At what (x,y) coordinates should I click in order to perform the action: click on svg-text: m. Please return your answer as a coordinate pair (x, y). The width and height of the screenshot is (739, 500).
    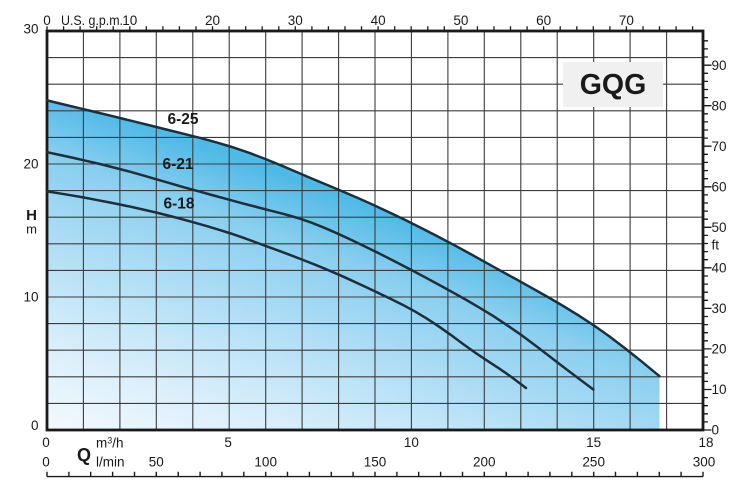
    Looking at the image, I should click on (31, 229).